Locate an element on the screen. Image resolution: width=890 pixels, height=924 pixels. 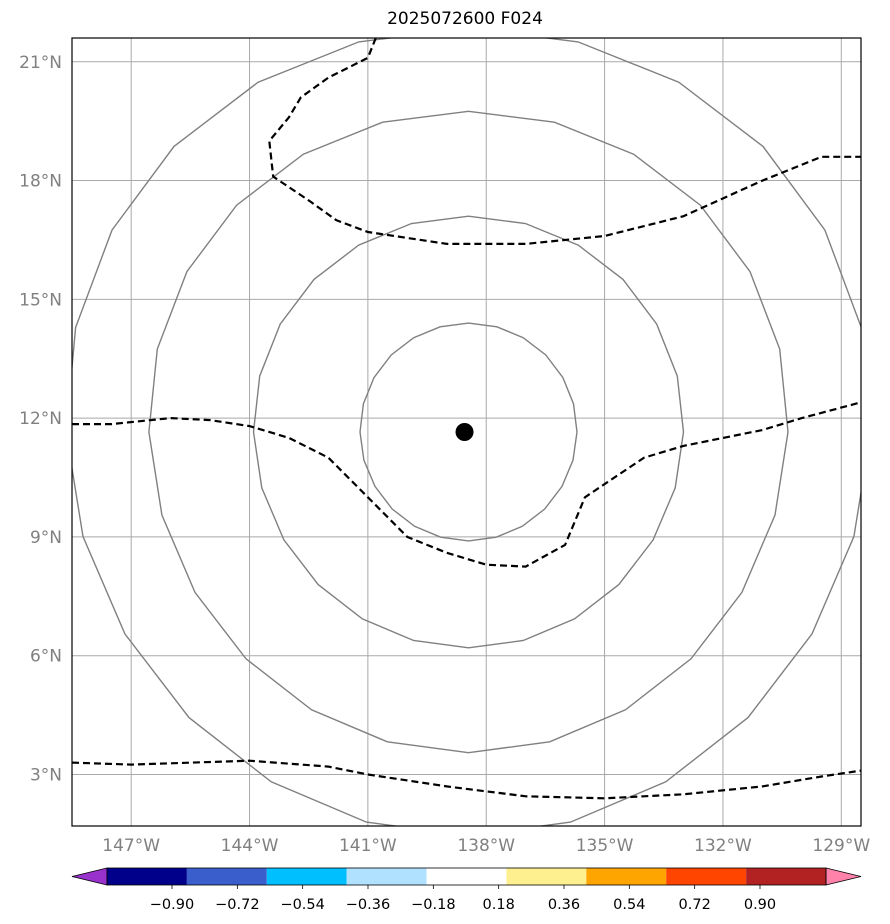
longitude-label: 147°W is located at coordinates (131, 846).